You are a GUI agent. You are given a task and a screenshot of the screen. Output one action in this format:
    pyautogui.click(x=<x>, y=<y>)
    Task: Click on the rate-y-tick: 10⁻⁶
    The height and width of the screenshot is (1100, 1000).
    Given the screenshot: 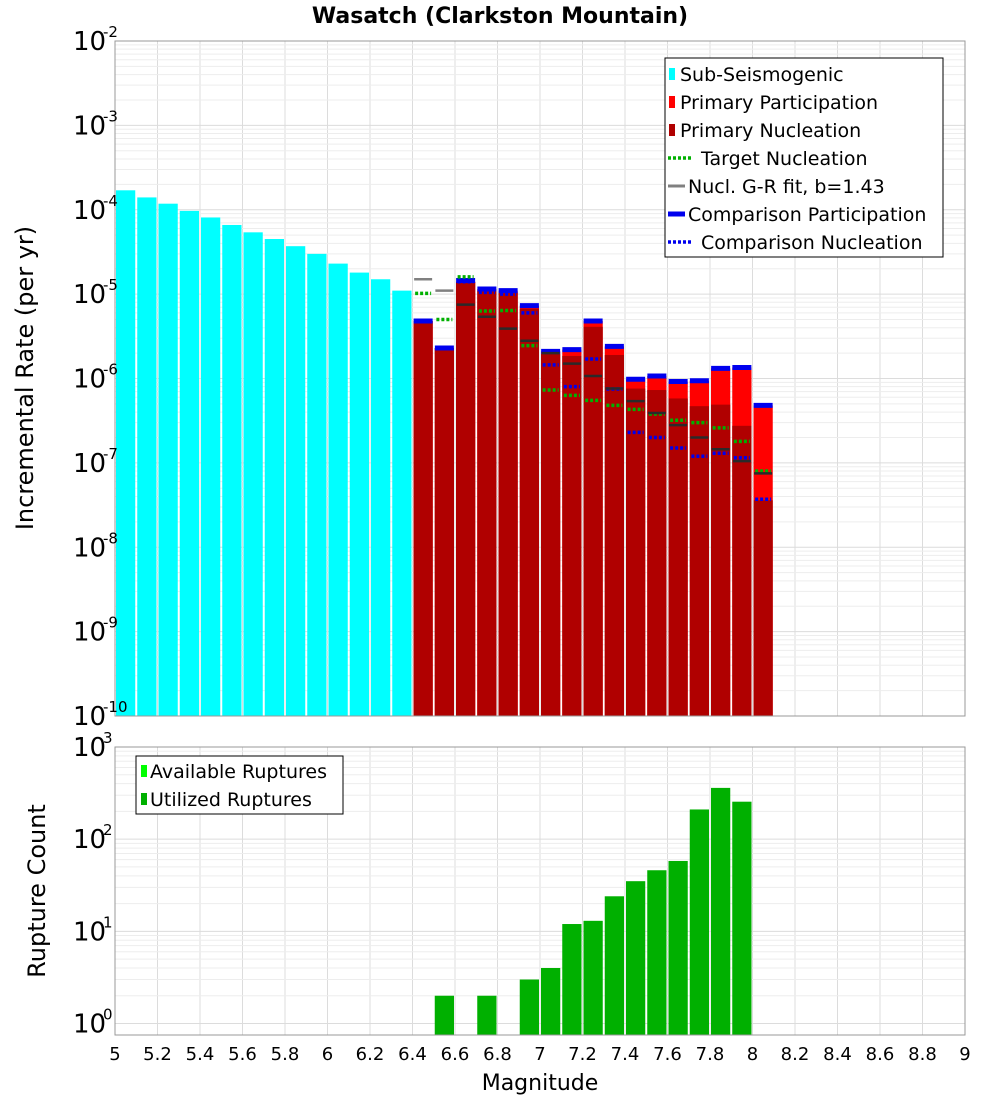 What is the action you would take?
    pyautogui.click(x=95, y=378)
    